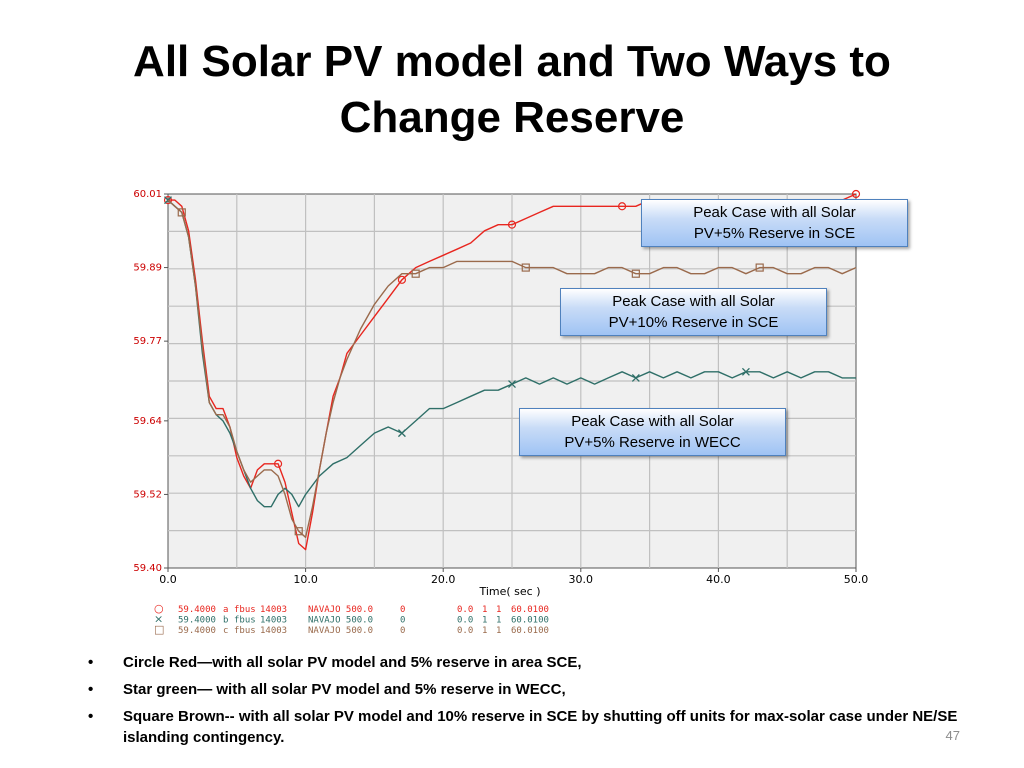 The width and height of the screenshot is (1024, 768). Describe the element at coordinates (512, 61) in the screenshot. I see `title-line-1: All Solar PV model and Two Ways to` at that location.